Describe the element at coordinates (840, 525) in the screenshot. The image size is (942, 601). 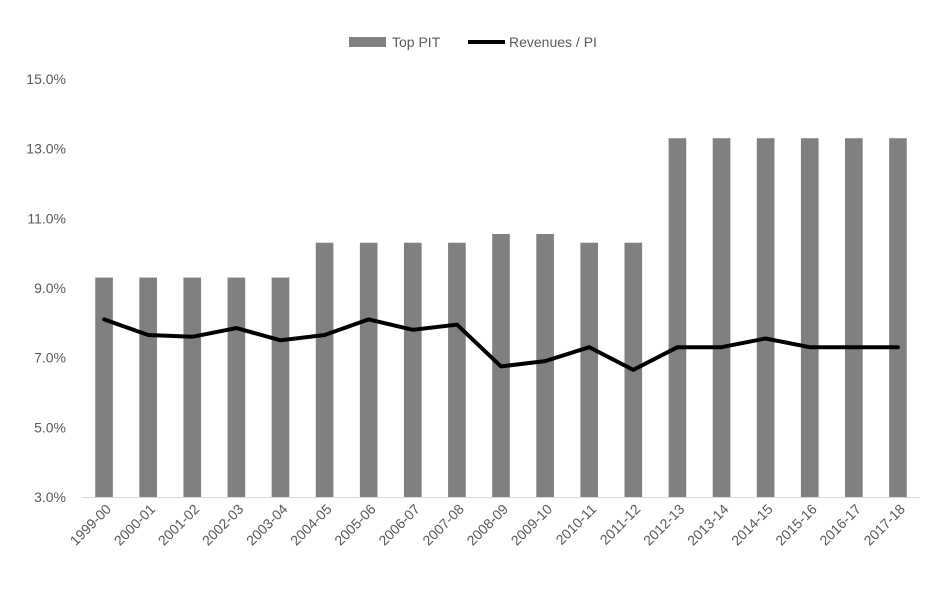
I see `x-tick-label: 2016-17` at that location.